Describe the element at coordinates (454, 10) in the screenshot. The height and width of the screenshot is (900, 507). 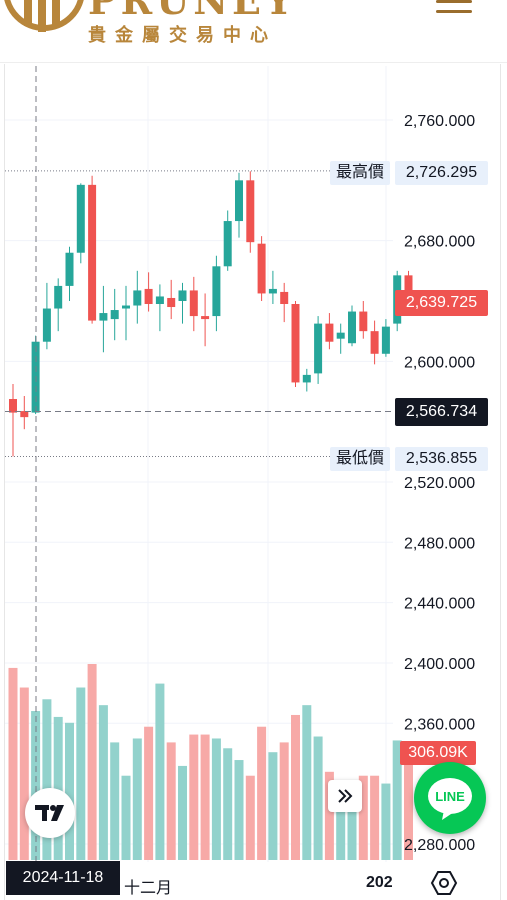
I see `hamburger-menu-icon` at that location.